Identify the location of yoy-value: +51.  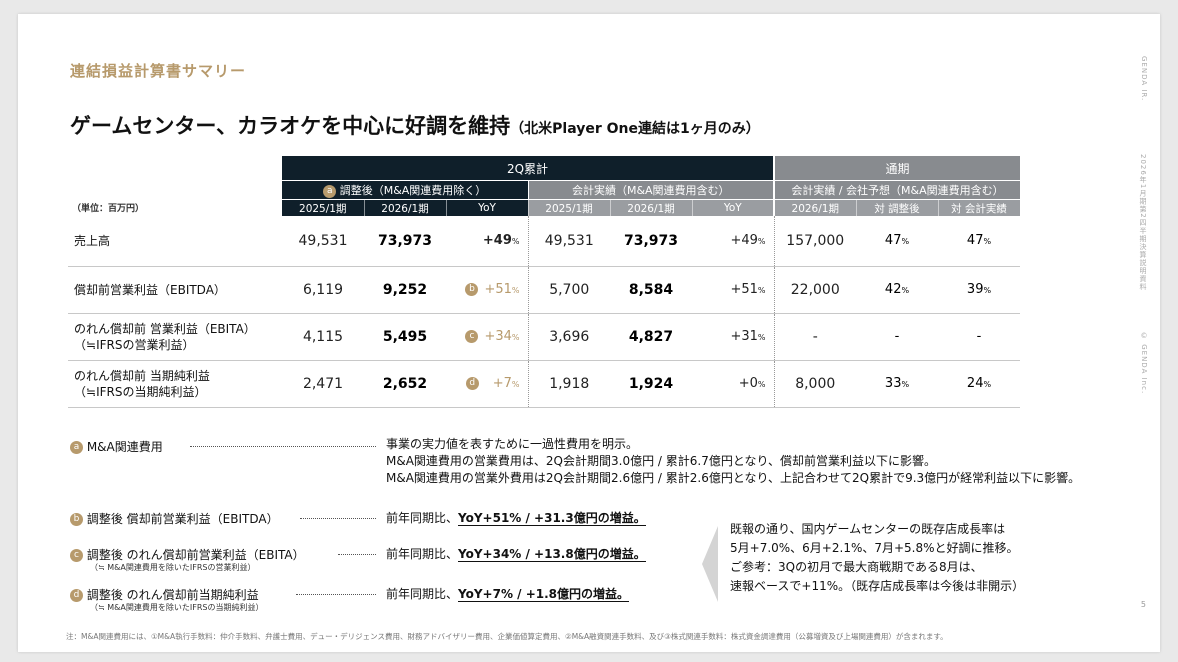
(744, 289).